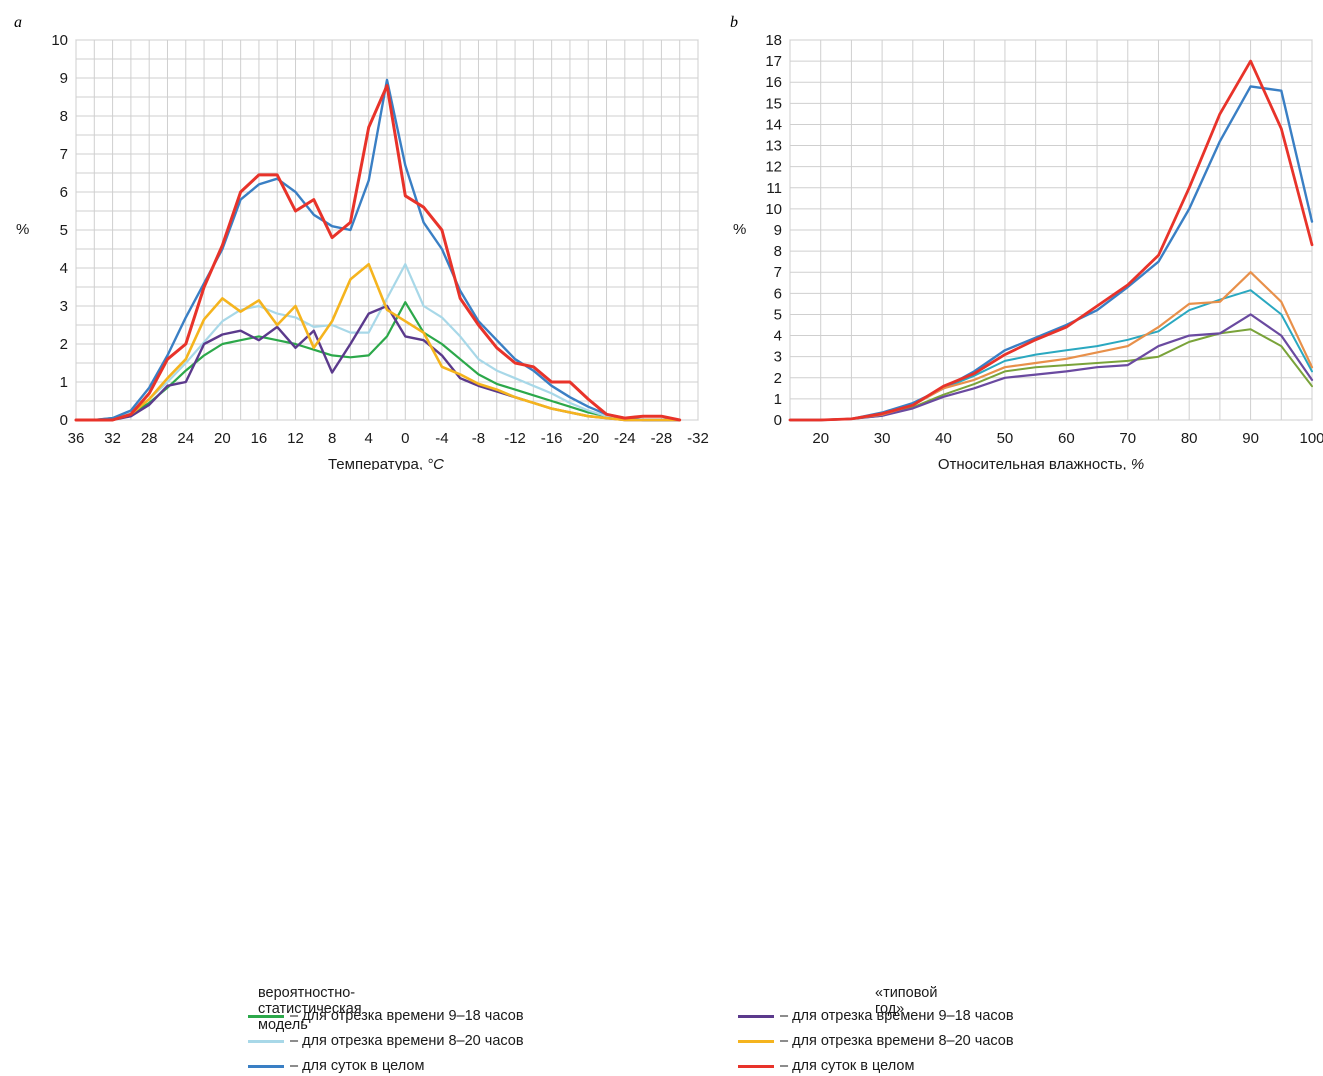 The image size is (1323, 1076). I want to click on x-tick-label: -16, so click(552, 438).